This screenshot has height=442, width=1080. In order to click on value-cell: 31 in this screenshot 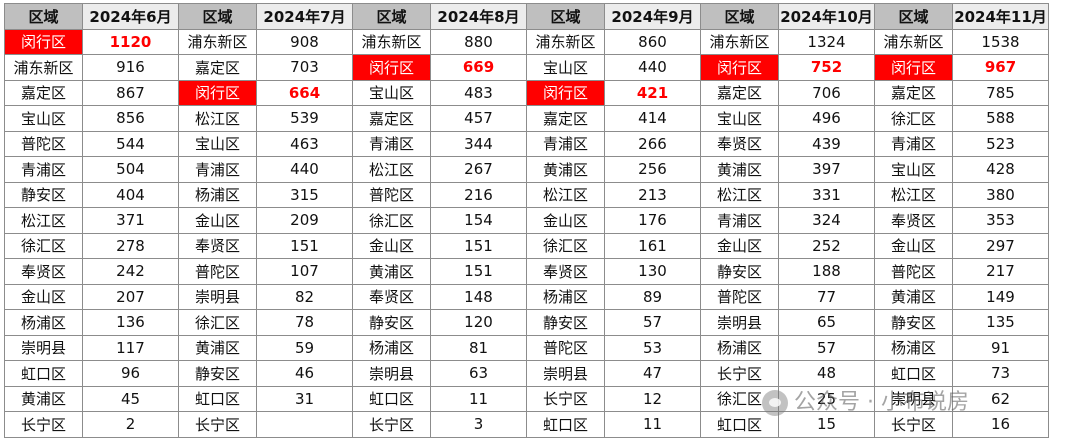, I will do `click(304, 398)`.